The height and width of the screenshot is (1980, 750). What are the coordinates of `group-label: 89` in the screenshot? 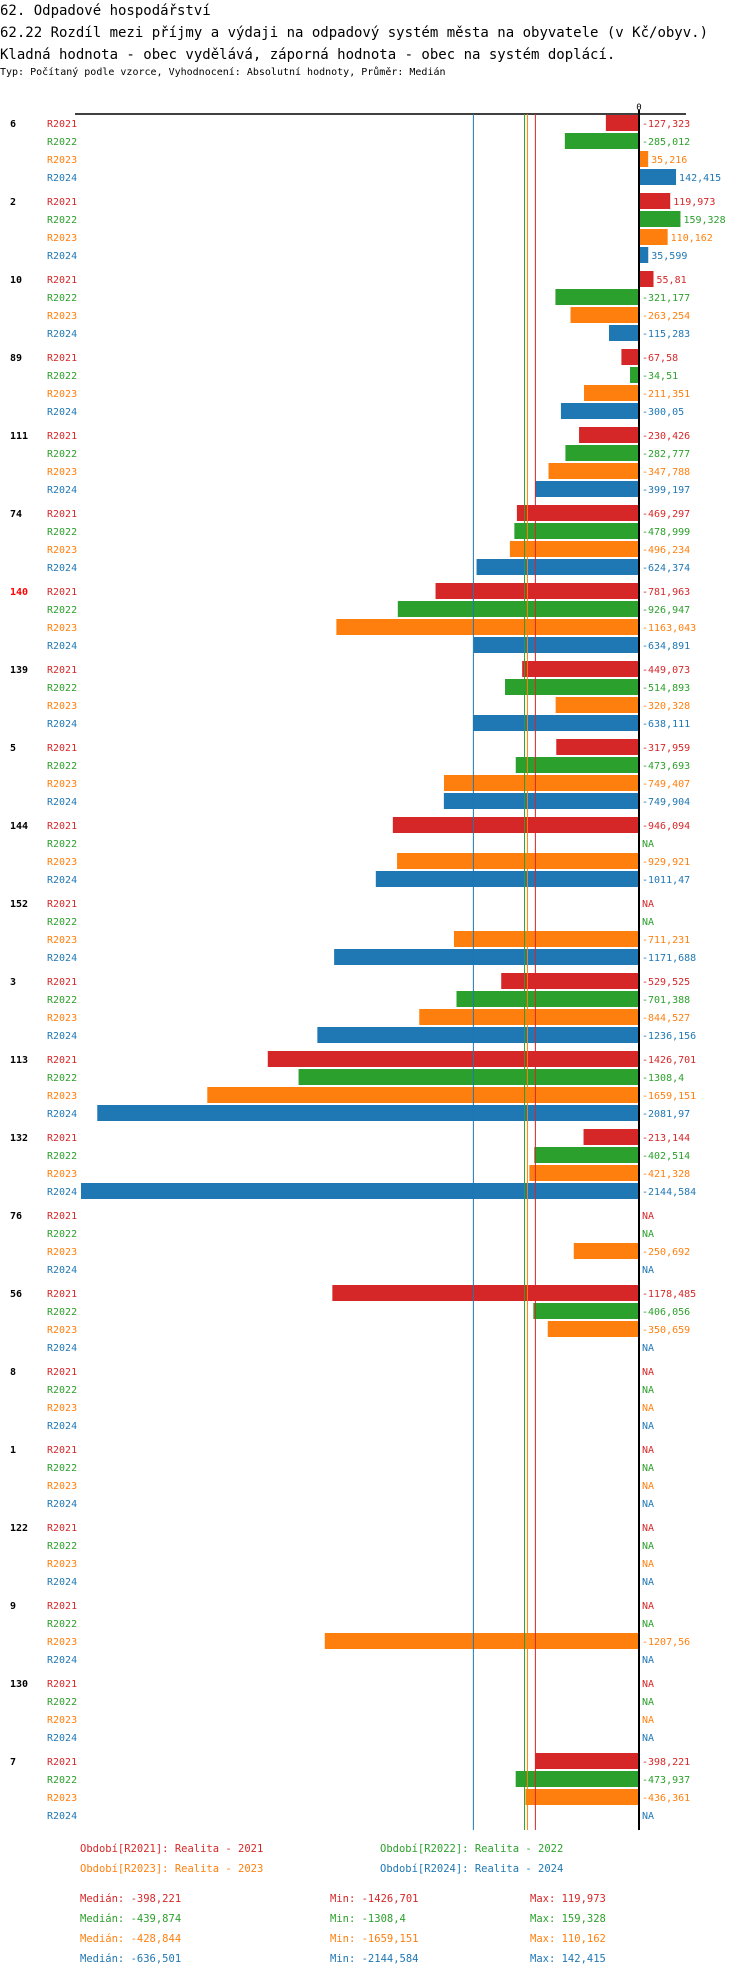 It's located at (16, 358).